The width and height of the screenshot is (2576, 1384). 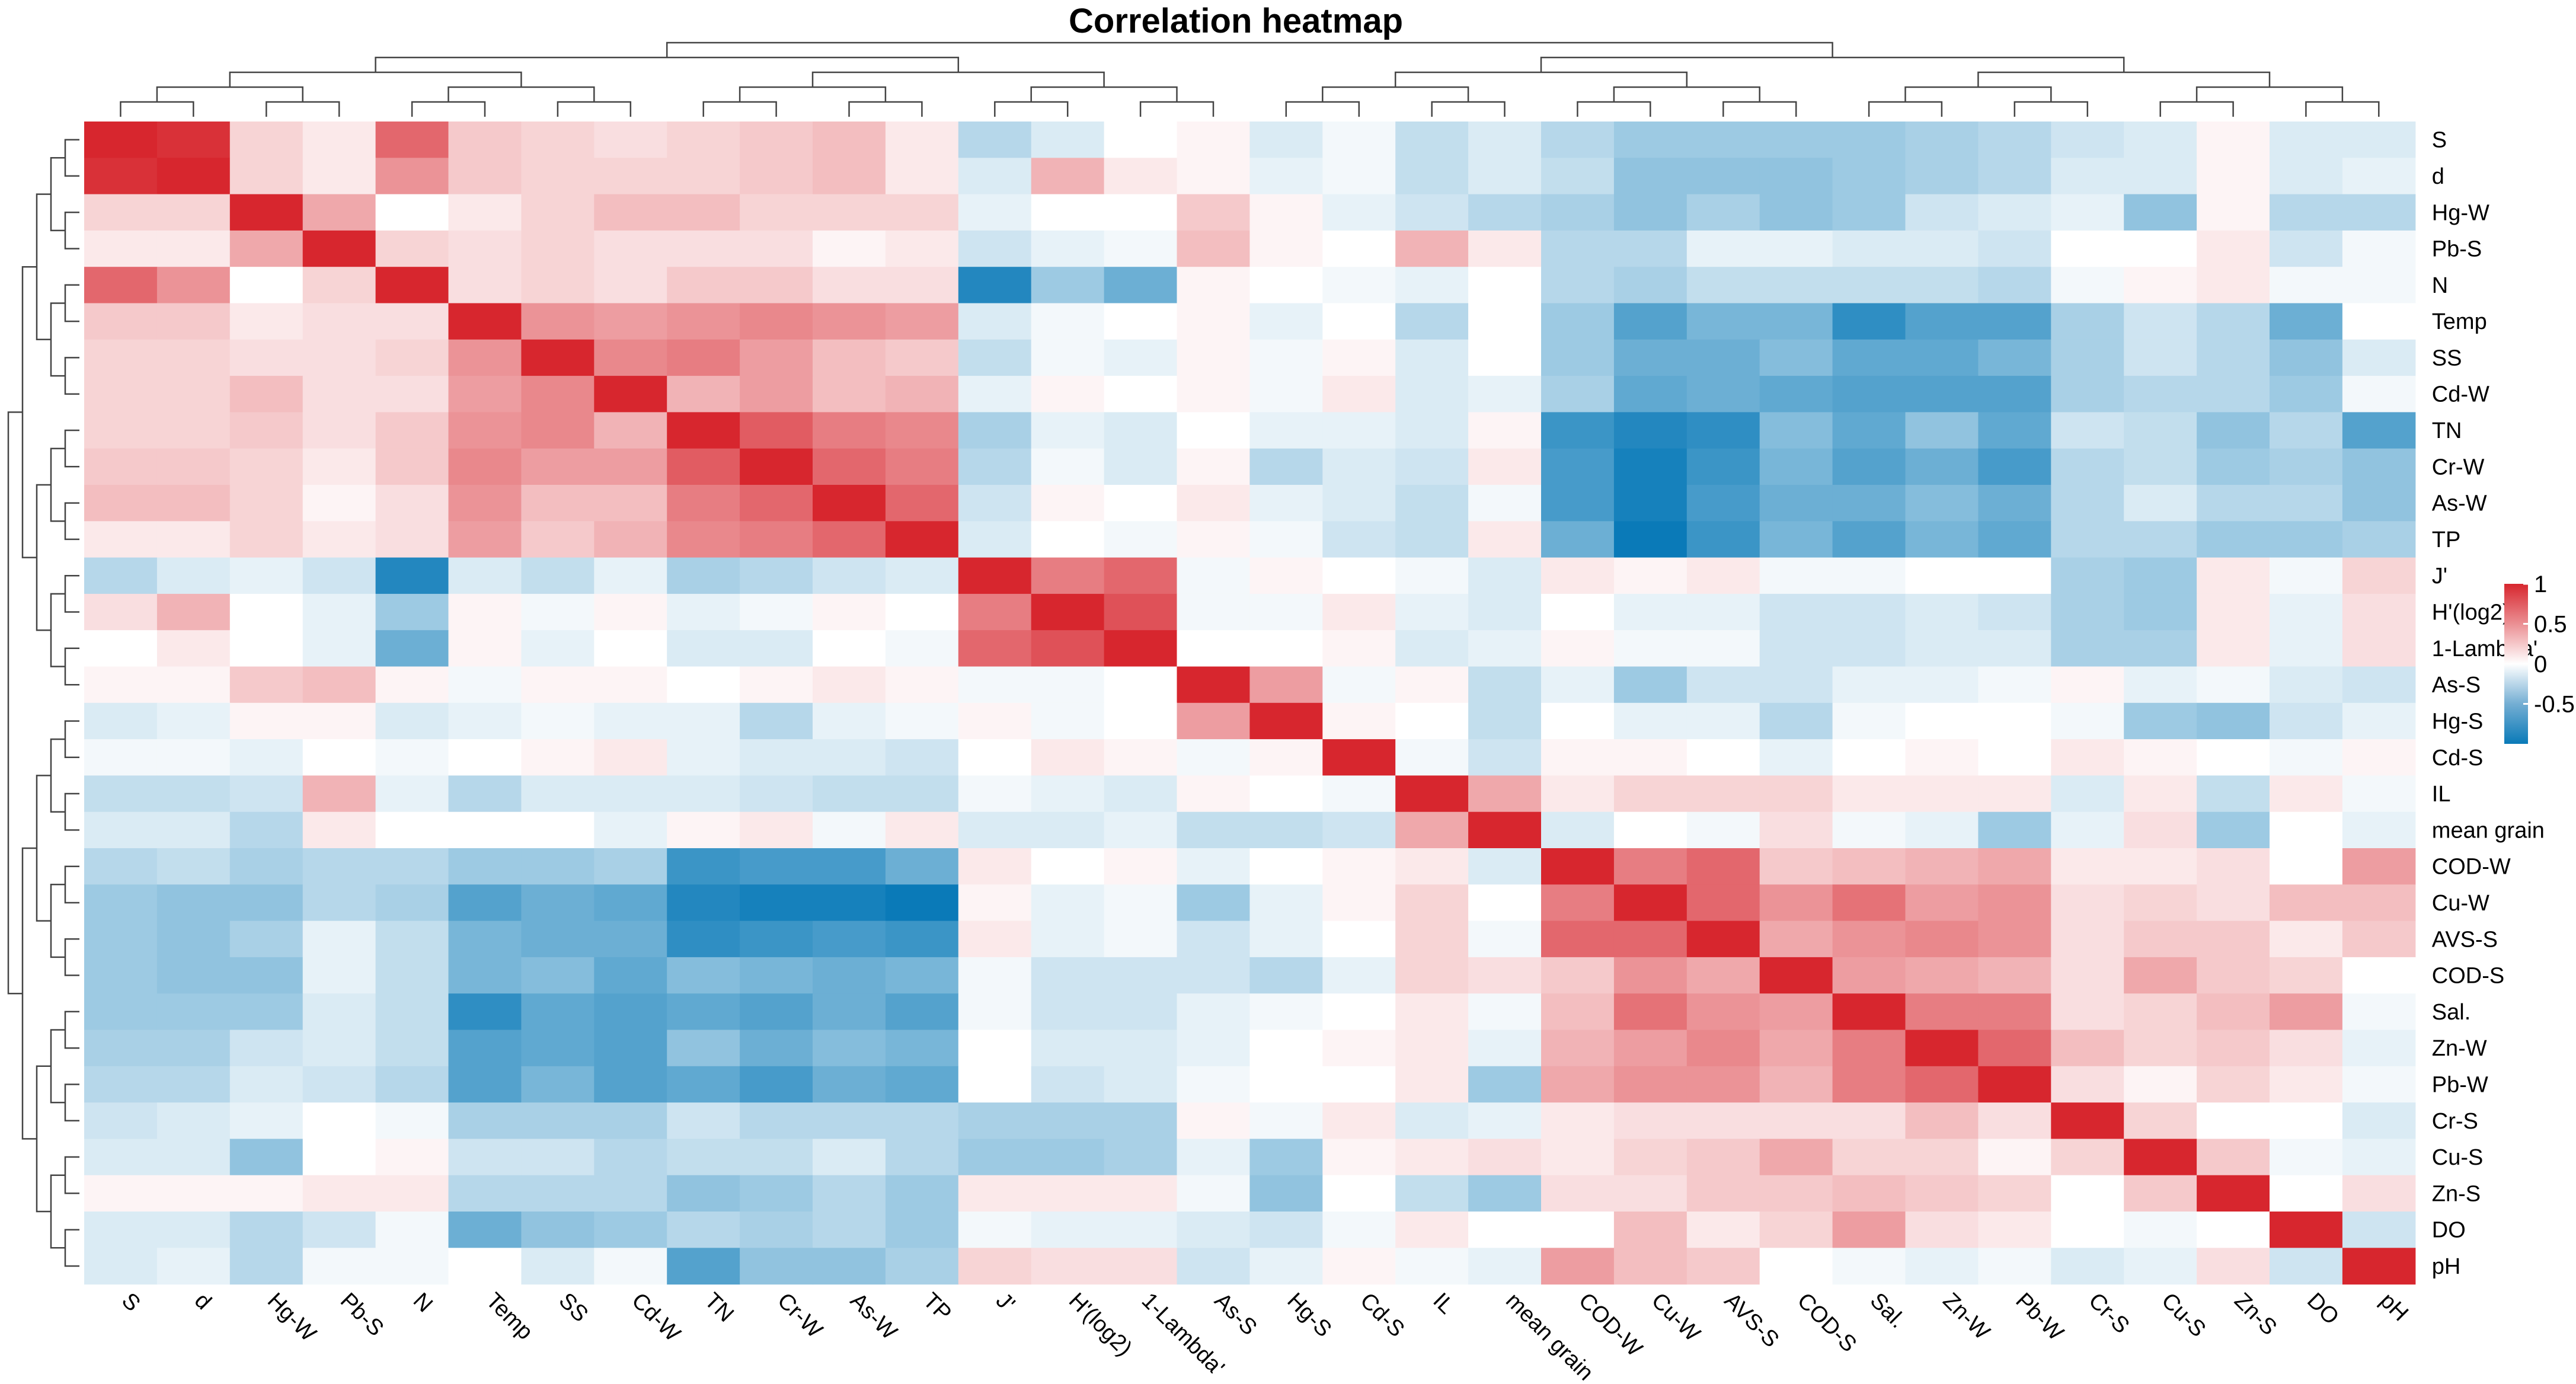 I want to click on column-label: Cd-S, so click(x=1382, y=1315).